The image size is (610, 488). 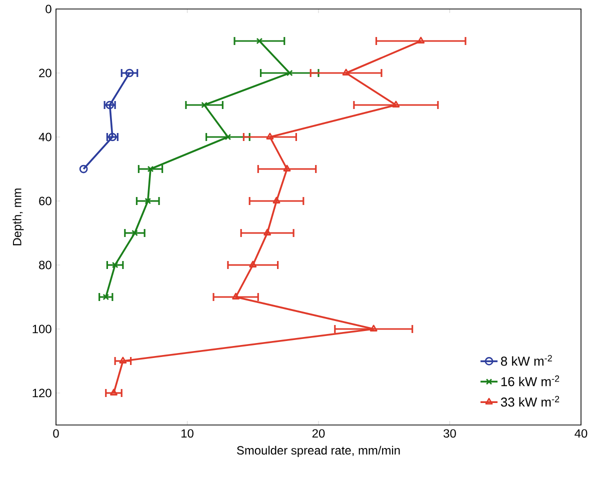 What do you see at coordinates (42, 393) in the screenshot?
I see `y-tick-label: 120` at bounding box center [42, 393].